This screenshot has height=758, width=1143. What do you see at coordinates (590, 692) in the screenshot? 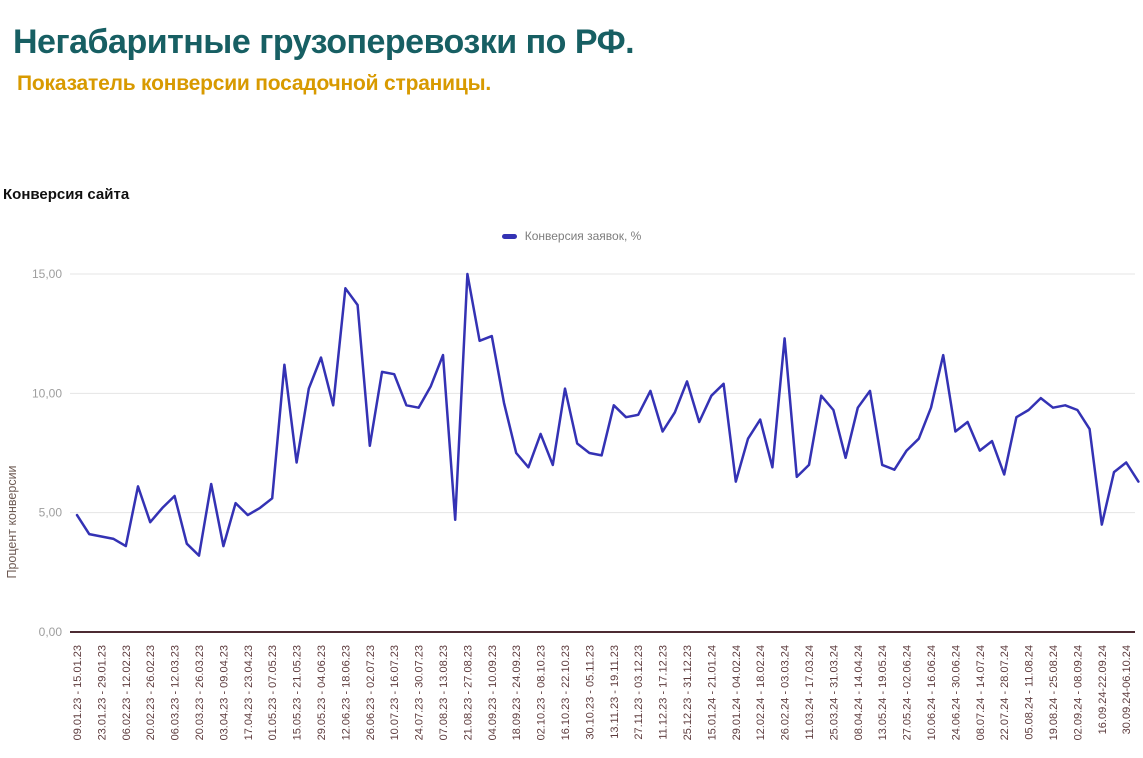
I see `x-tick-label: 30.10.23 - 05.11.23` at bounding box center [590, 692].